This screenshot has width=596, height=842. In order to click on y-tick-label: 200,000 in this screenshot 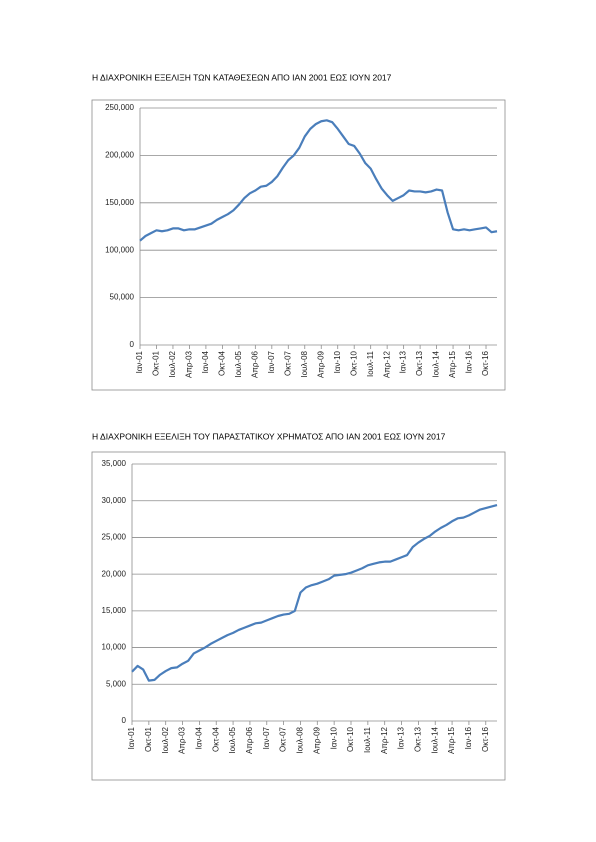, I will do `click(119, 155)`.